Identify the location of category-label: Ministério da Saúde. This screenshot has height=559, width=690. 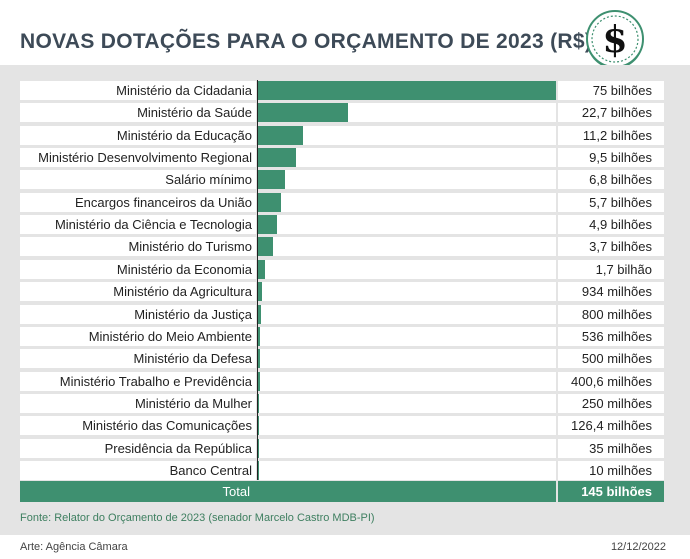
(138, 113).